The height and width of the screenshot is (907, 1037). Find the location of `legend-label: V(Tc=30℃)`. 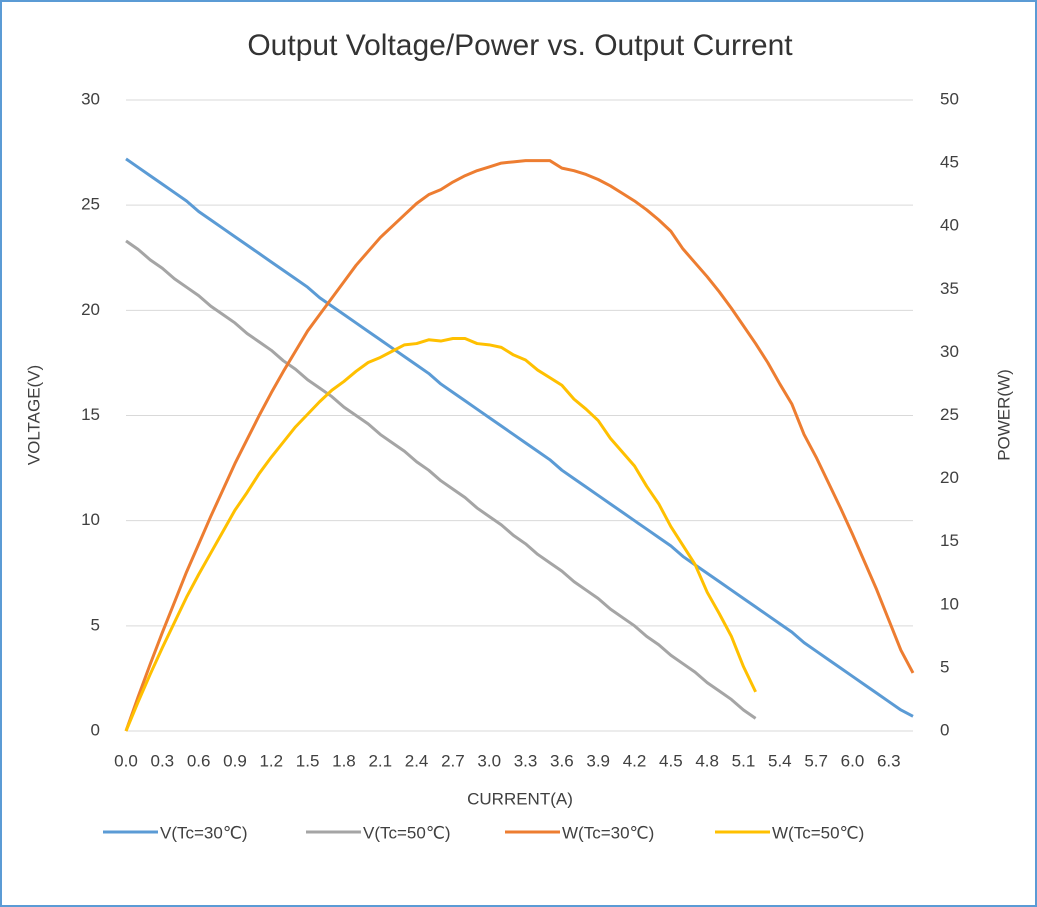

legend-label: V(Tc=30℃) is located at coordinates (204, 832).